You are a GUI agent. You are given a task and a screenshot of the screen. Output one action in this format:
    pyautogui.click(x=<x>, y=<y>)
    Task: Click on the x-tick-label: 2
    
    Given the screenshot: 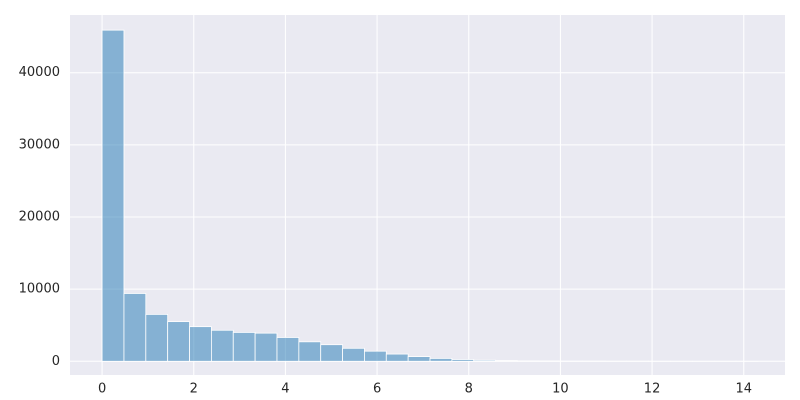 What is the action you would take?
    pyautogui.click(x=194, y=389)
    